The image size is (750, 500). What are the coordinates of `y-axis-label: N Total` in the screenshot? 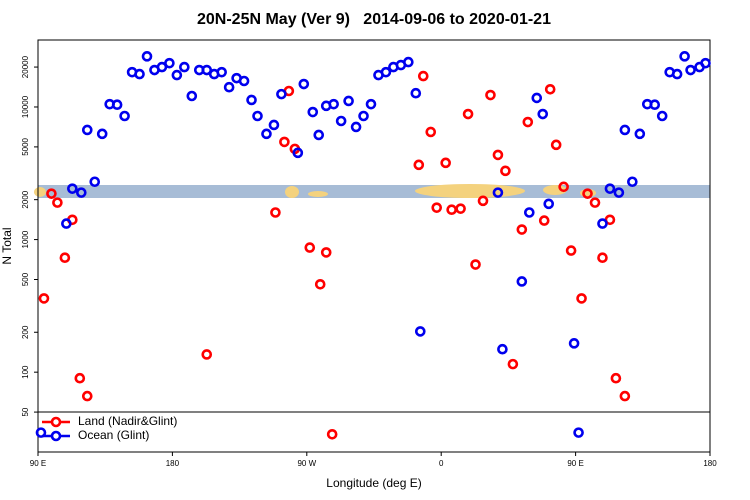 It's located at (7, 245).